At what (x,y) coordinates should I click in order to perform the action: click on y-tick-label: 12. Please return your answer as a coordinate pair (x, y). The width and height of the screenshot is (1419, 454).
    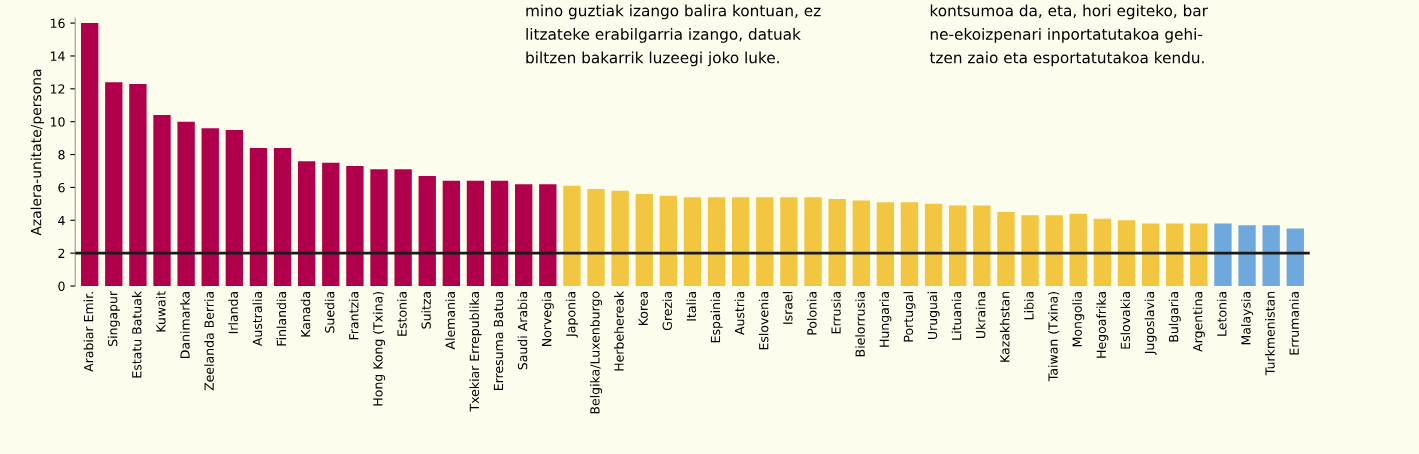
    Looking at the image, I should click on (57, 89).